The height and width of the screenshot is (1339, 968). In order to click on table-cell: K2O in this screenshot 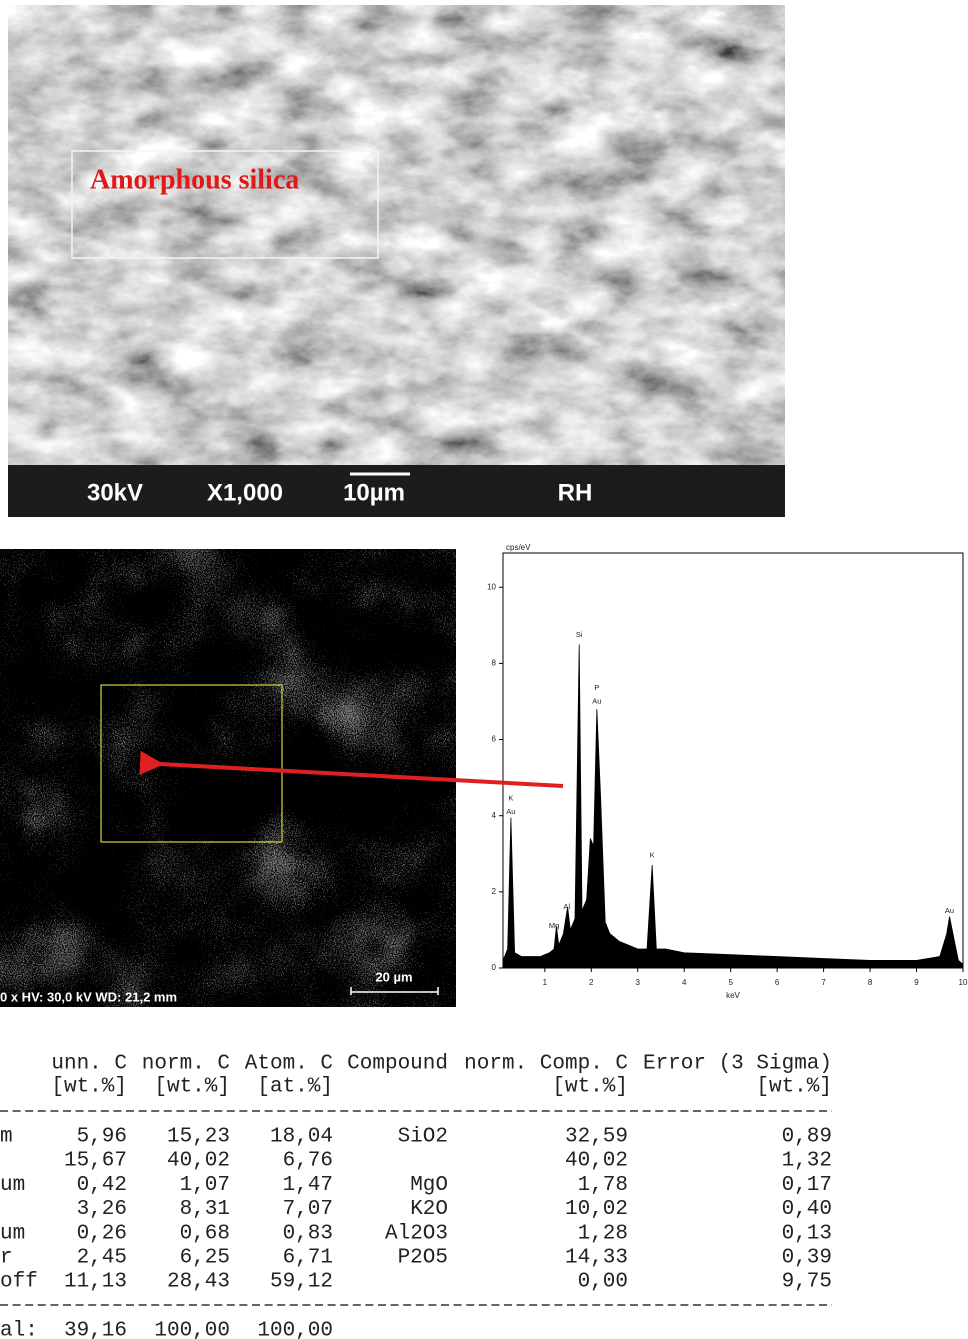, I will do `click(429, 1209)`.